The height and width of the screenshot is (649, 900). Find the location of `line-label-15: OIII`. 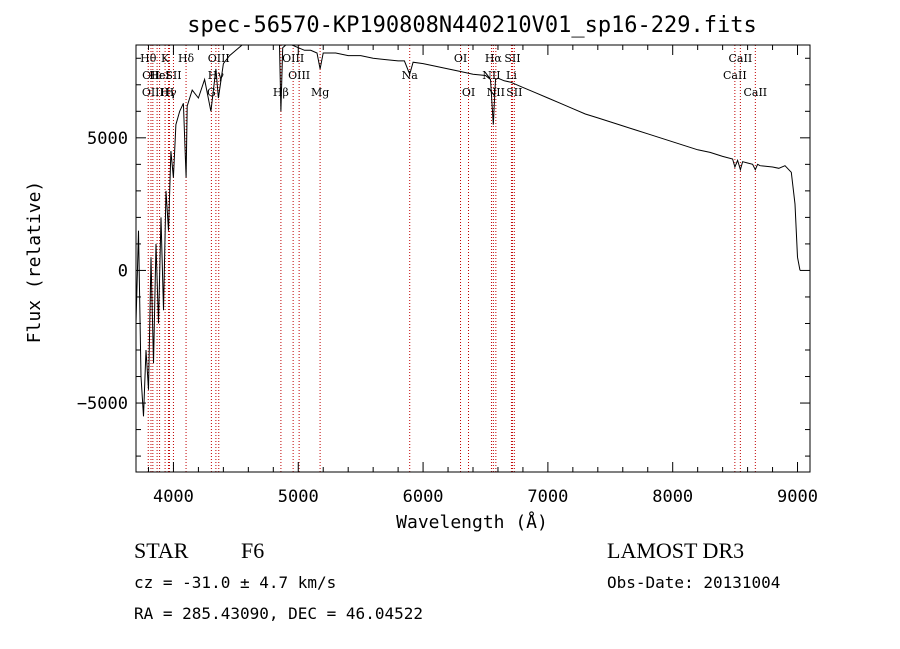

line-label-15: OIII is located at coordinates (299, 75).